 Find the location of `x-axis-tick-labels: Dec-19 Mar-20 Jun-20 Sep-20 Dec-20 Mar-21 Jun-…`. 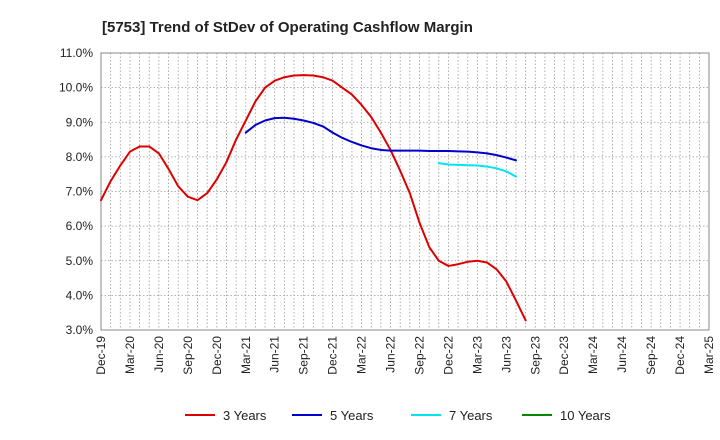

x-axis-tick-labels: Dec-19 Mar-20 Jun-20 Sep-20 Dec-20 Mar-21 Jun-… is located at coordinates (405, 355).